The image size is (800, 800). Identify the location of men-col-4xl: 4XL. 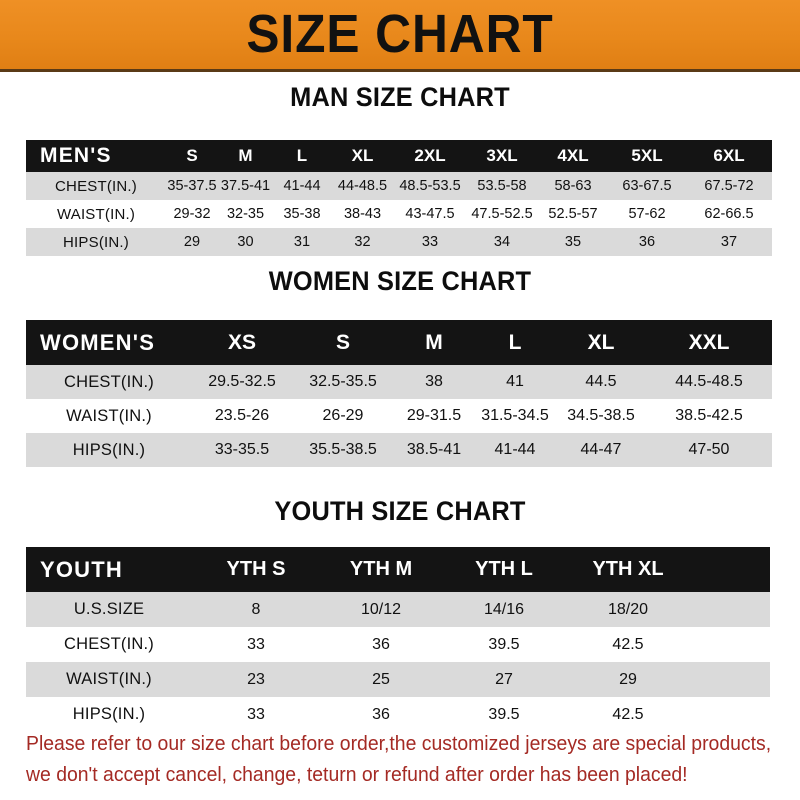
(573, 156).